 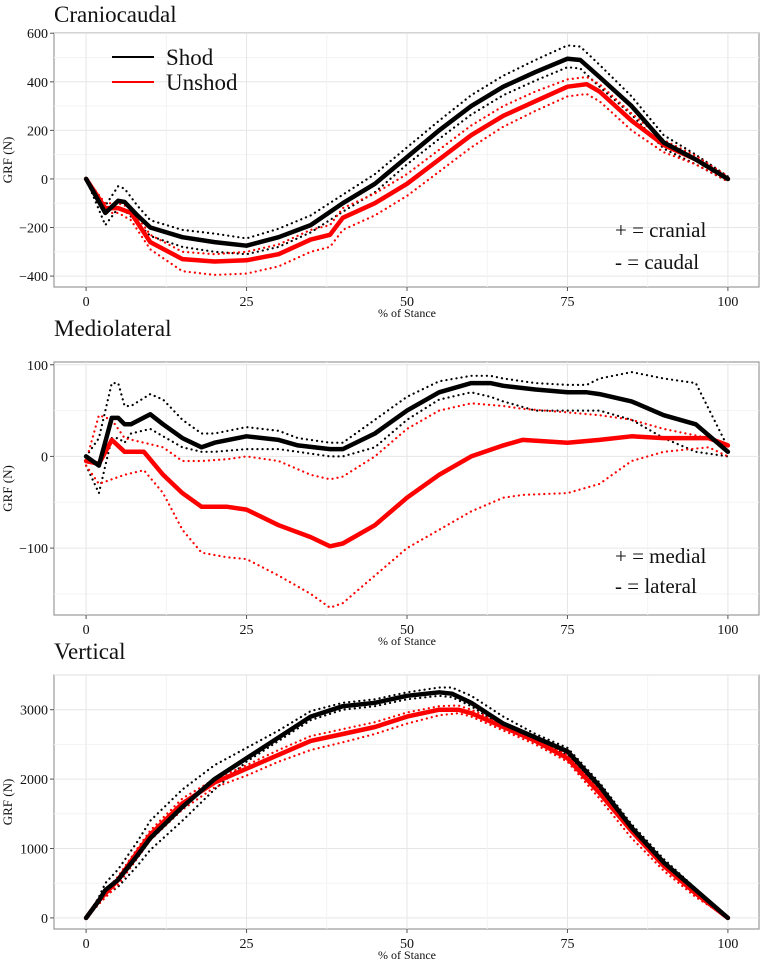 What do you see at coordinates (33, 549) in the screenshot?
I see `y-tick-label: −100` at bounding box center [33, 549].